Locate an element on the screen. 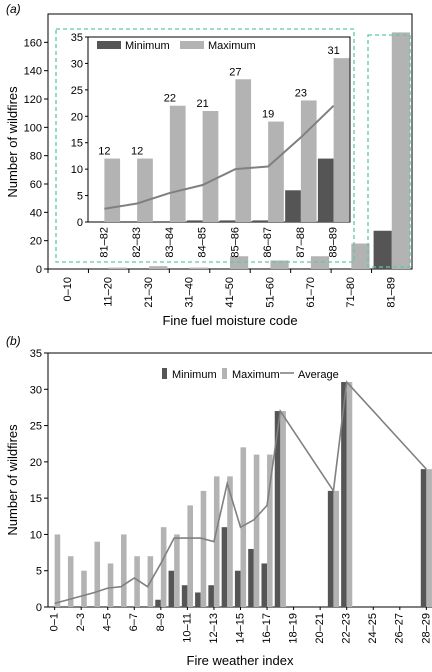 The image size is (432, 672). x-tick-label: 18–19 is located at coordinates (294, 628).